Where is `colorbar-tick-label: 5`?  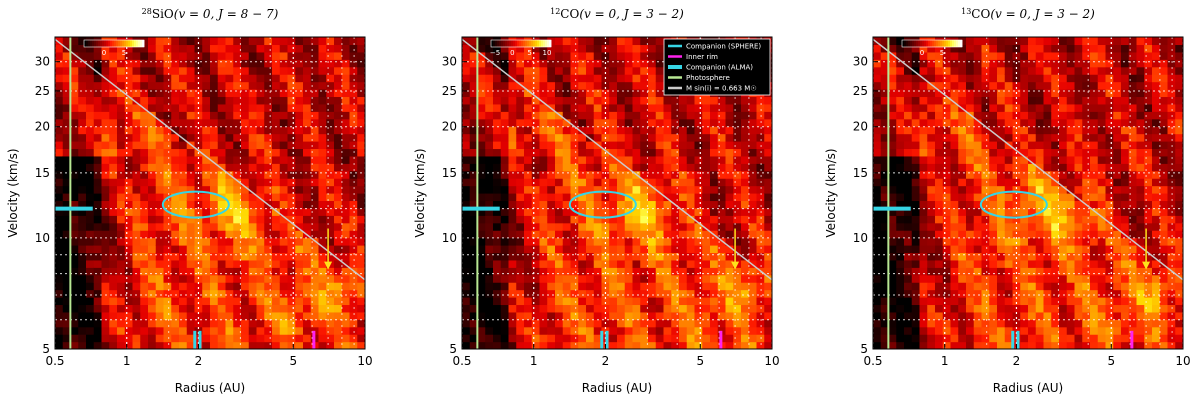
colorbar-tick-label: 5 is located at coordinates (124, 53).